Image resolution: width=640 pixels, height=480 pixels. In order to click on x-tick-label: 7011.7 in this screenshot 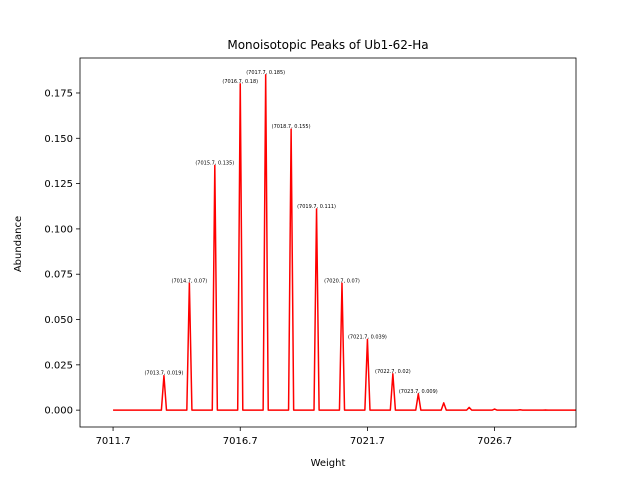, I will do `click(113, 441)`.